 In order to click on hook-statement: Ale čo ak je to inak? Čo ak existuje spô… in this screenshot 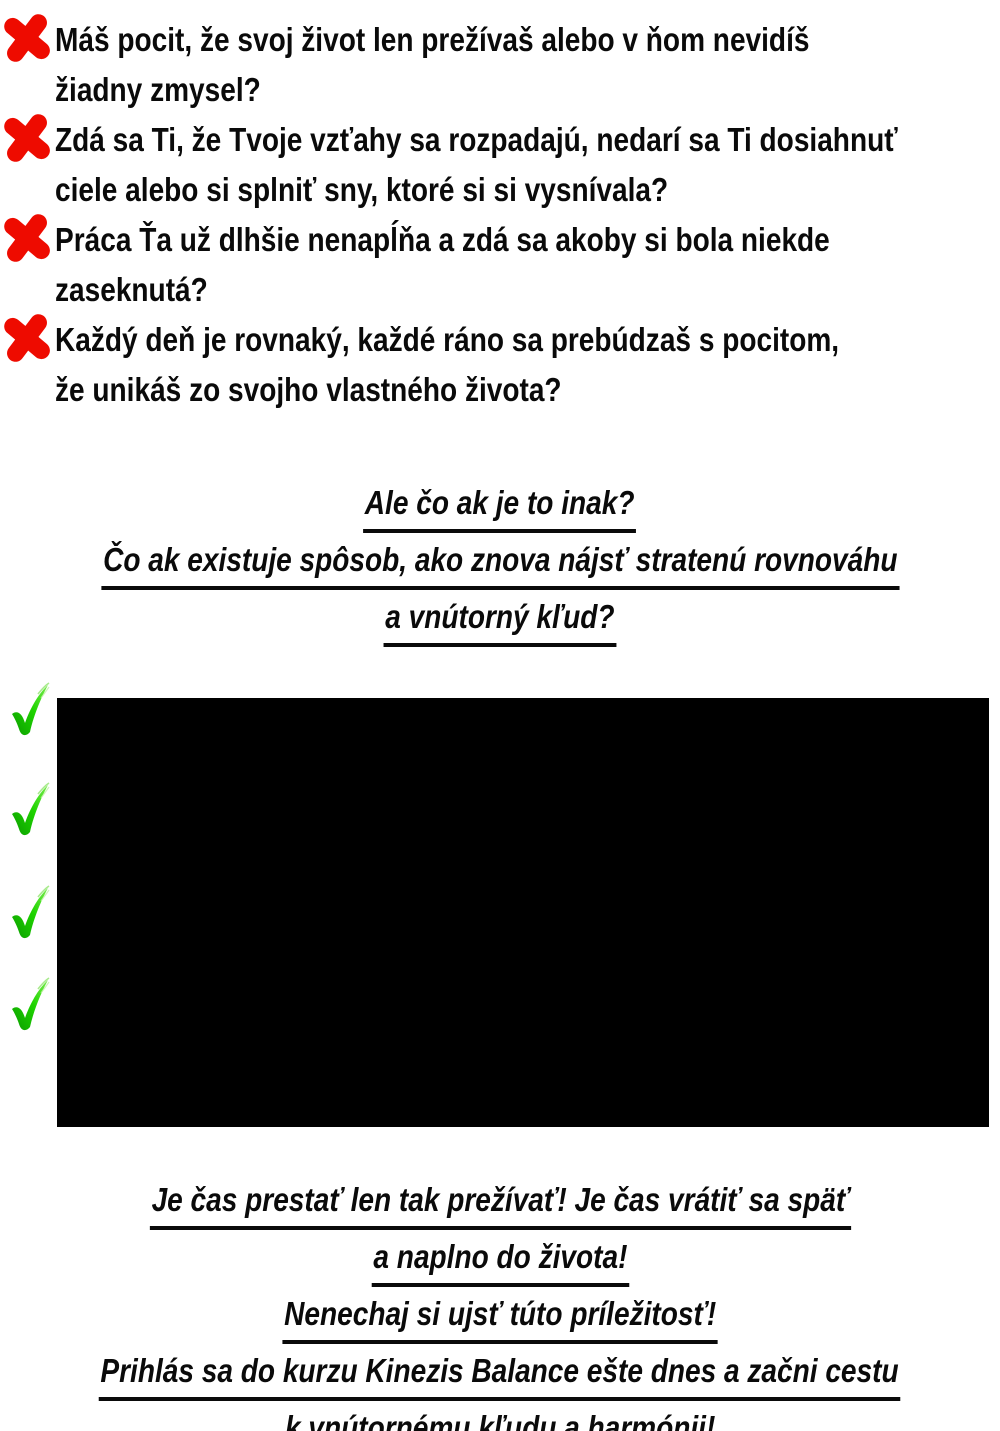, I will do `click(500, 563)`.